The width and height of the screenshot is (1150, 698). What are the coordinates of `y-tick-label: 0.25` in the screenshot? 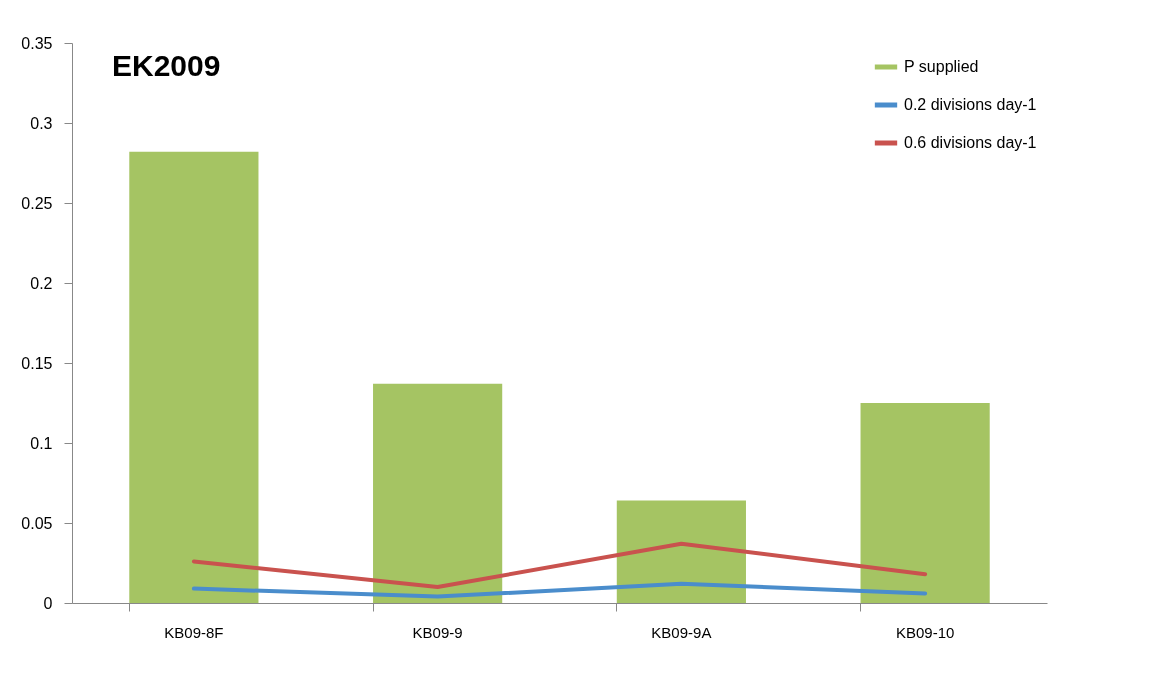 It's located at (37, 203).